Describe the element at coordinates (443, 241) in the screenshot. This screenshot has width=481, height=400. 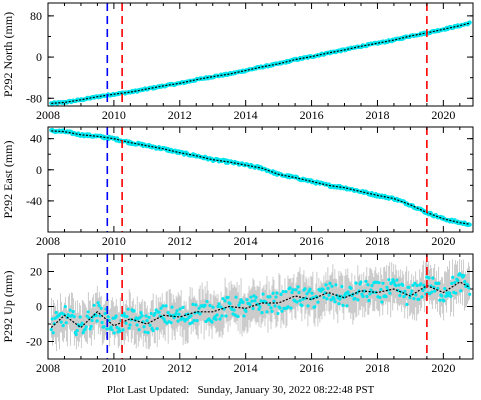
I see `x-tick-label: 2020` at that location.